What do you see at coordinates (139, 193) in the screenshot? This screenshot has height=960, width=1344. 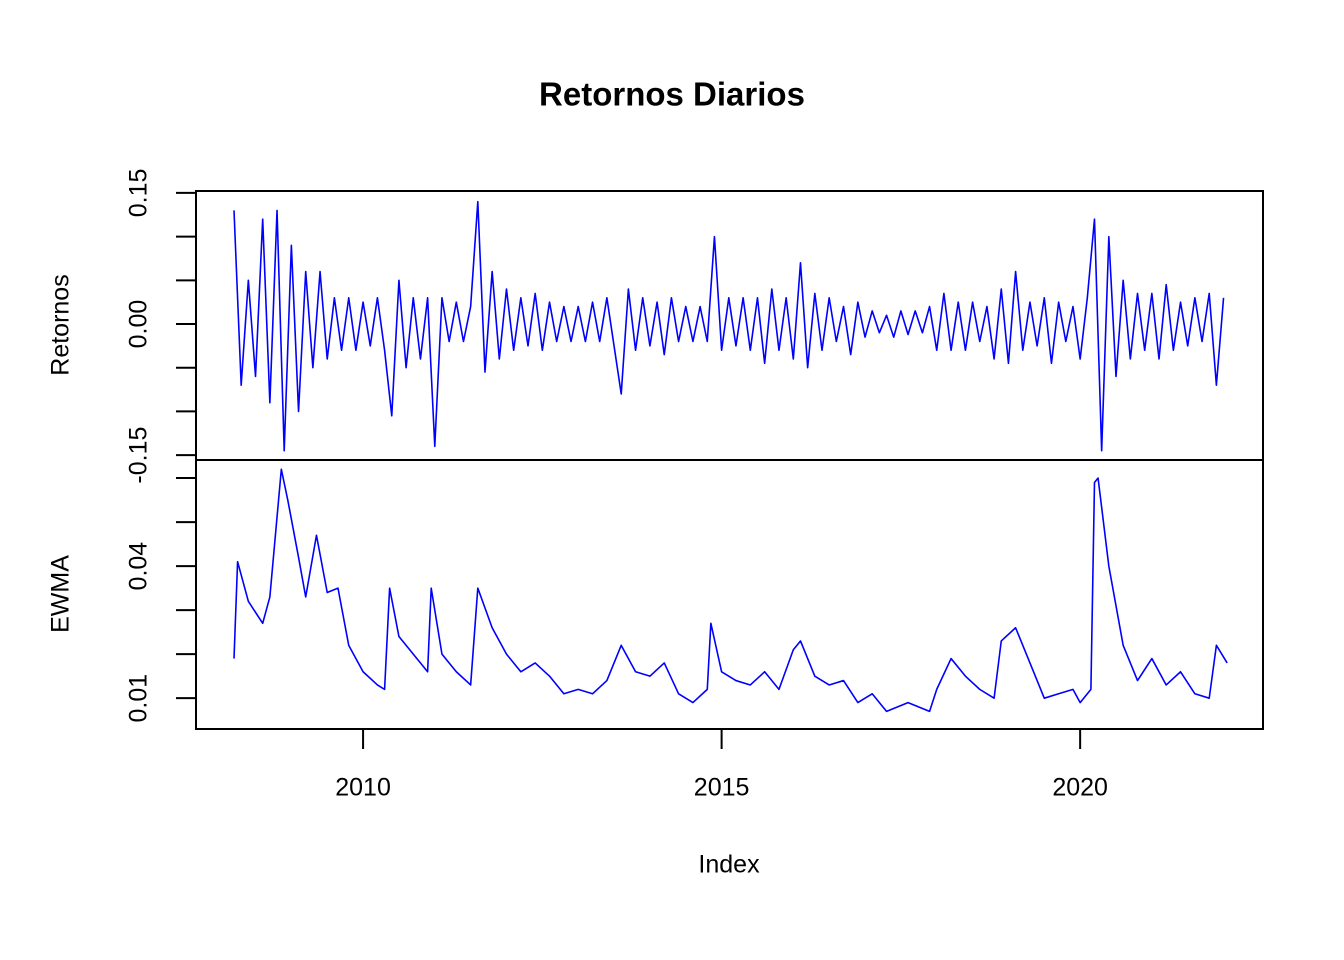 I see `y-tick-label: 0.15` at bounding box center [139, 193].